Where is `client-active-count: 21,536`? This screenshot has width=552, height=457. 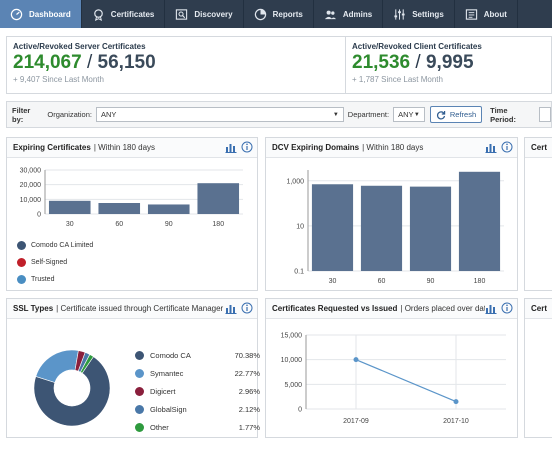
client-active-count: 21,536 is located at coordinates (381, 62).